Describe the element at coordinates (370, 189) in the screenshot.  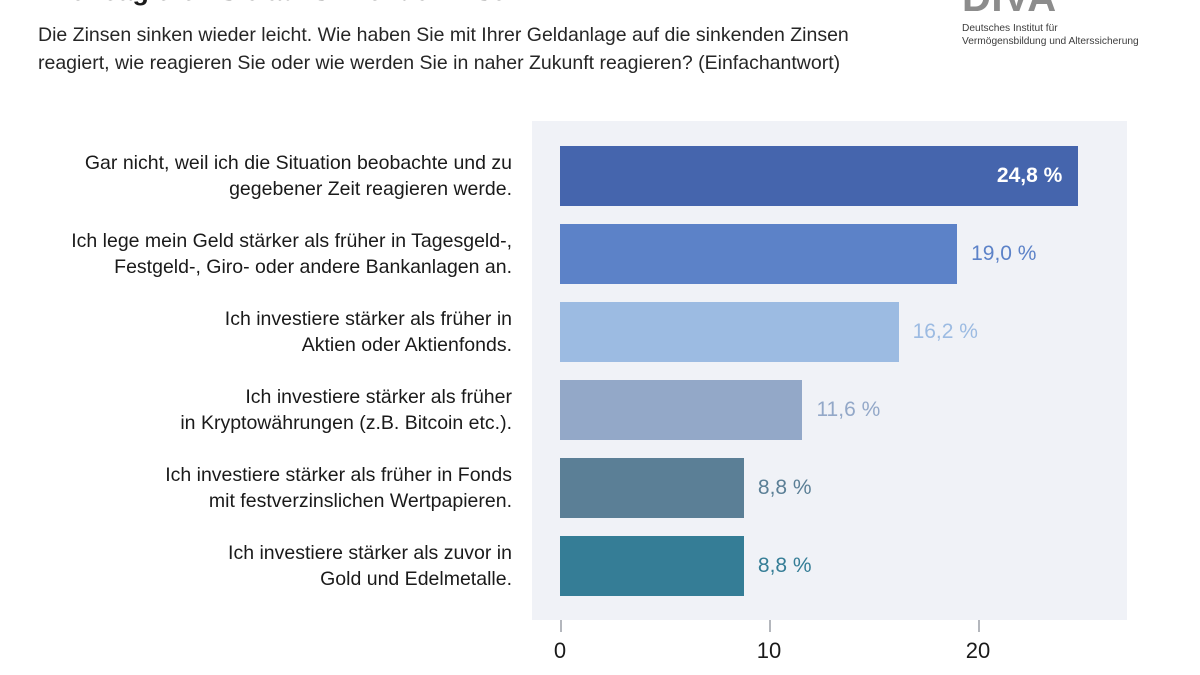
I see `category-label-line: gegebener Zeit reagieren werde.` at that location.